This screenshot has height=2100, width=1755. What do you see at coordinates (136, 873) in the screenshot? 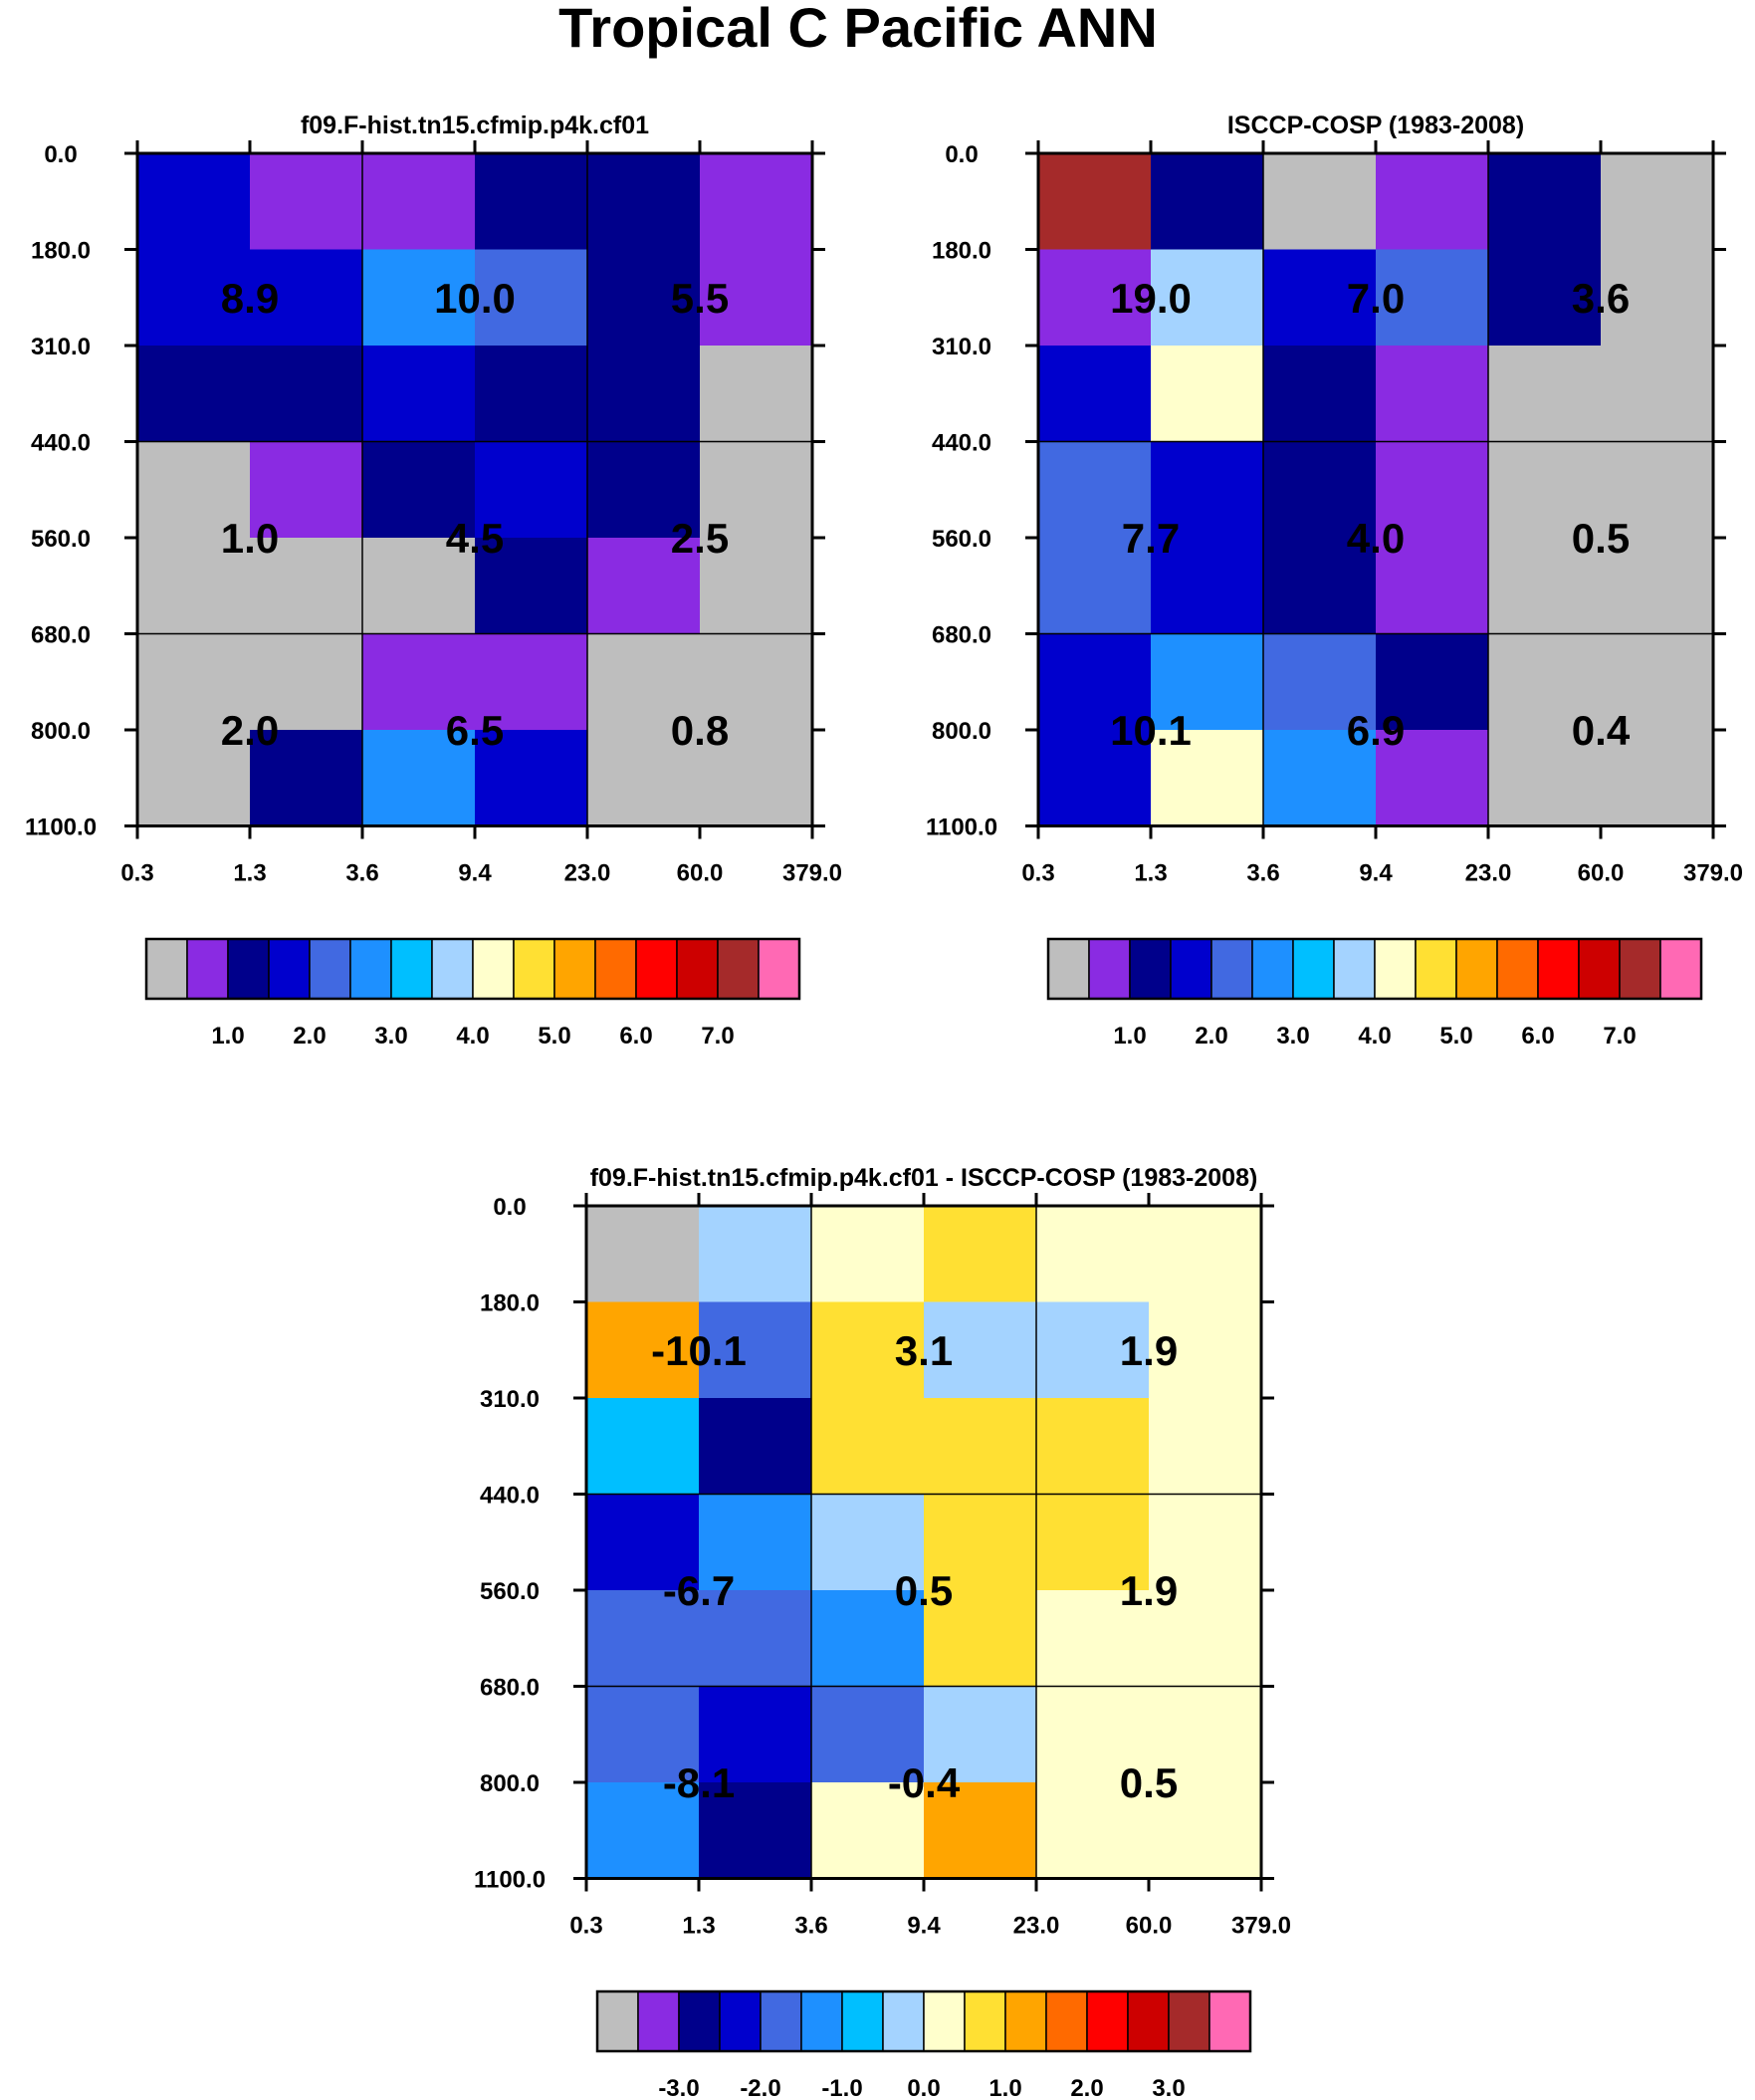
I see `x-tick-label: 0.3` at bounding box center [136, 873].